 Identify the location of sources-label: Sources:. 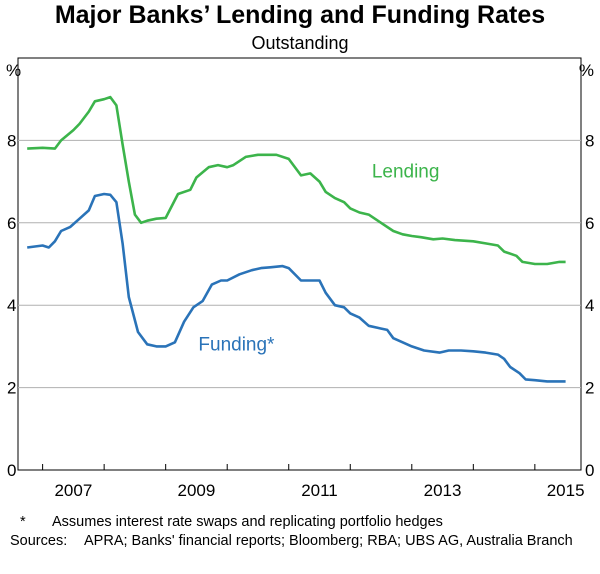
(39, 541).